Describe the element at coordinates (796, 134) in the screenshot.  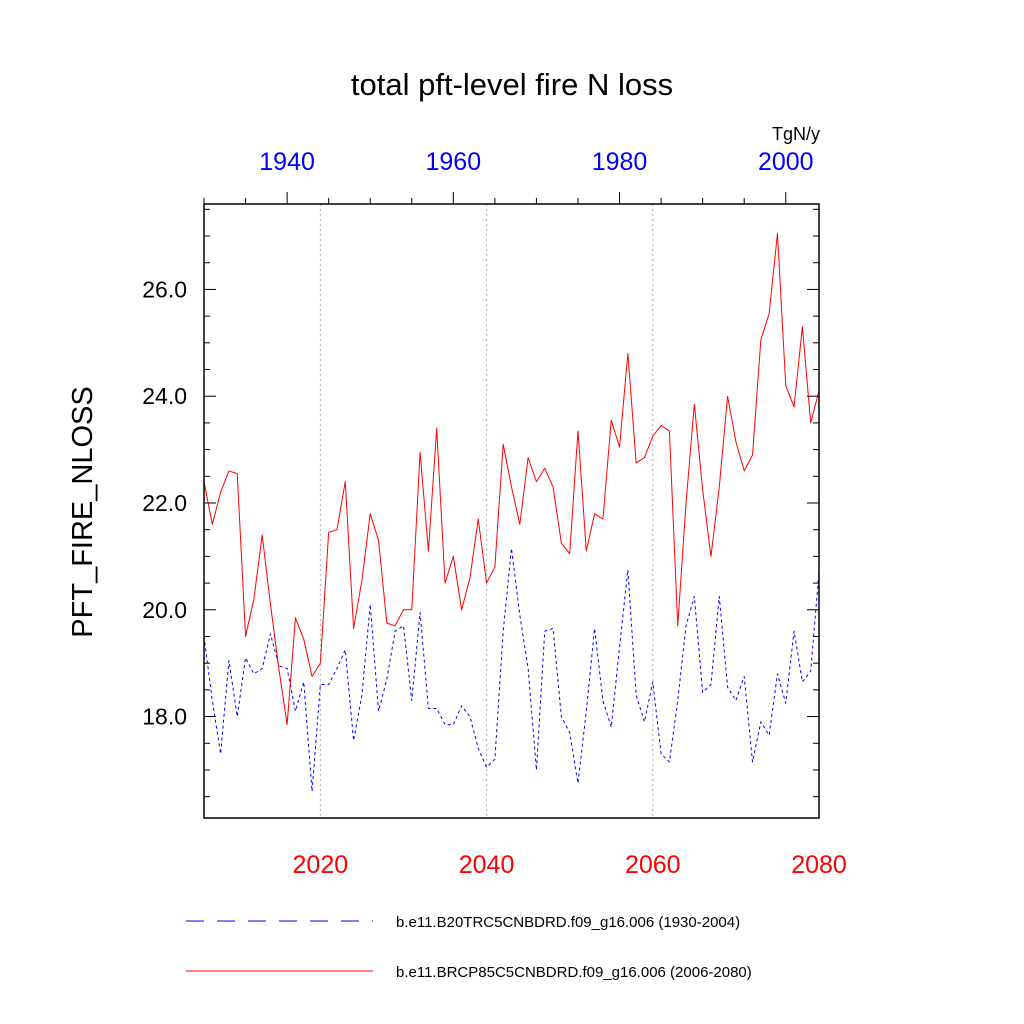
I see `units-label: TgN/y` at that location.